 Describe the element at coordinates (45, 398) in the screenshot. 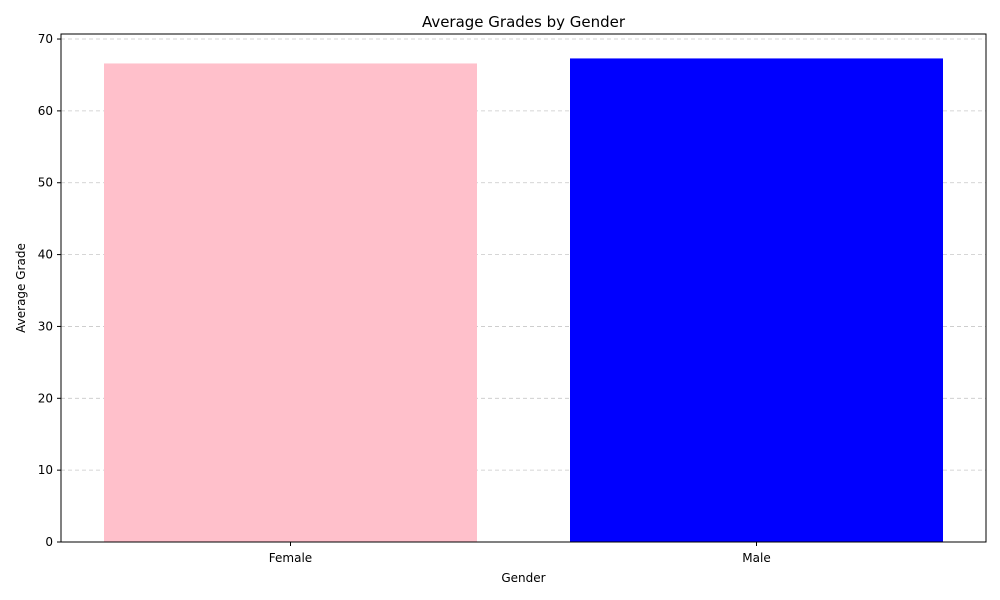

I see `y-tick-label: 20` at that location.